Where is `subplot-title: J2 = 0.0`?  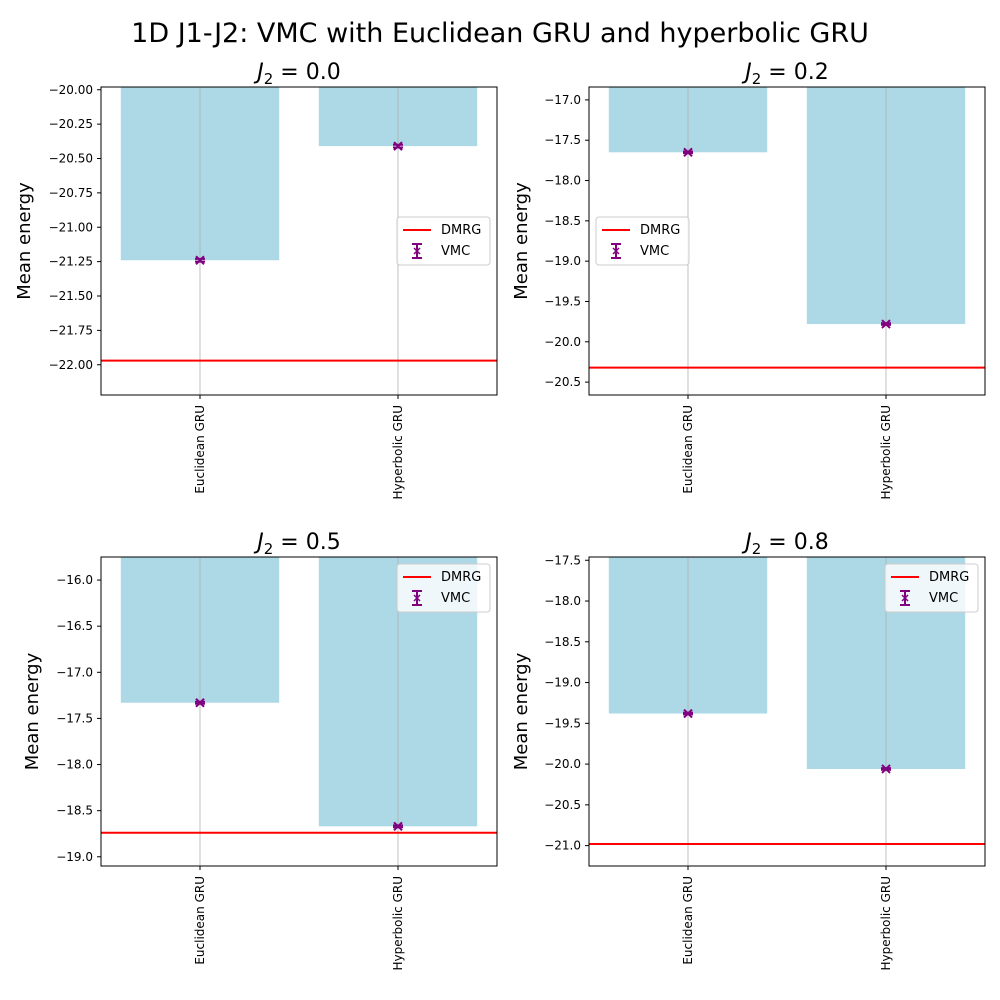 subplot-title: J2 = 0.0 is located at coordinates (296, 74).